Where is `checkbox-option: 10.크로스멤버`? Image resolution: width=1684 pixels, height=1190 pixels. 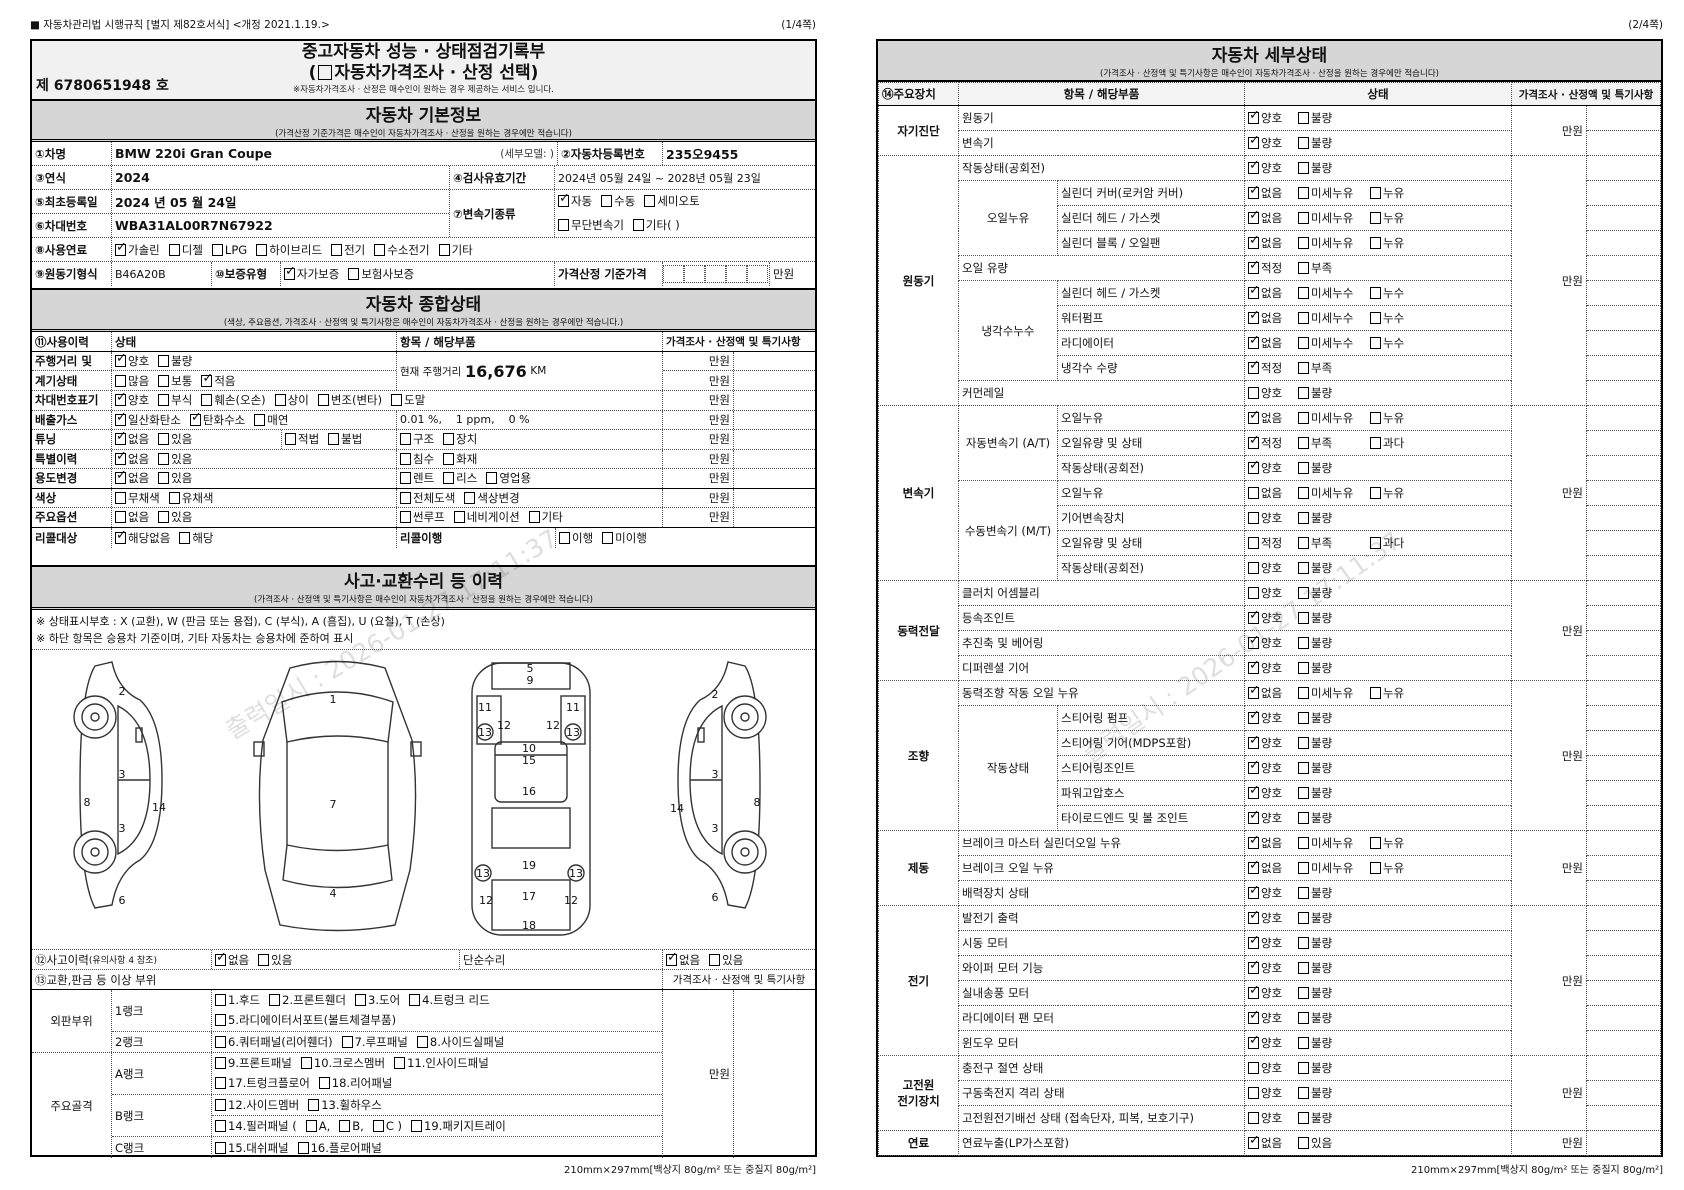 checkbox-option: 10.크로스멤버 is located at coordinates (342, 1063).